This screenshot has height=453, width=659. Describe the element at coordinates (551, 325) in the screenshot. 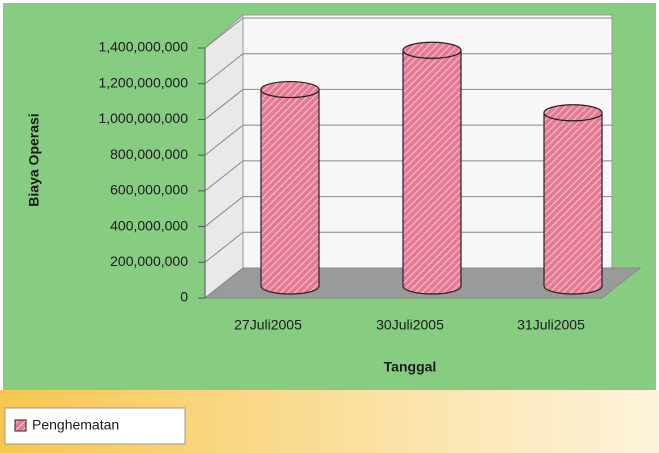

I see `x-tick-label: 31Juli2005` at that location.